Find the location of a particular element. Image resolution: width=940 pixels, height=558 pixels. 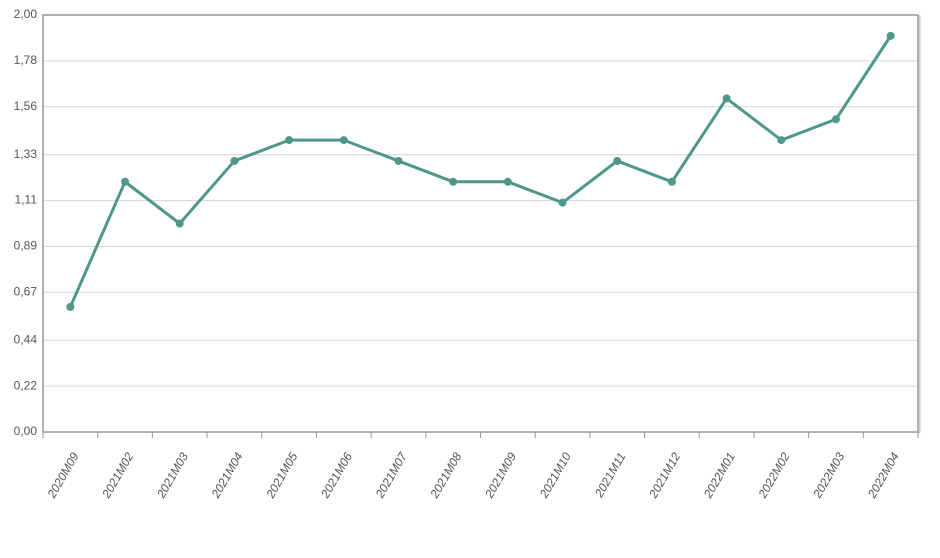

x-tick-label: 2022M01 is located at coordinates (719, 475).